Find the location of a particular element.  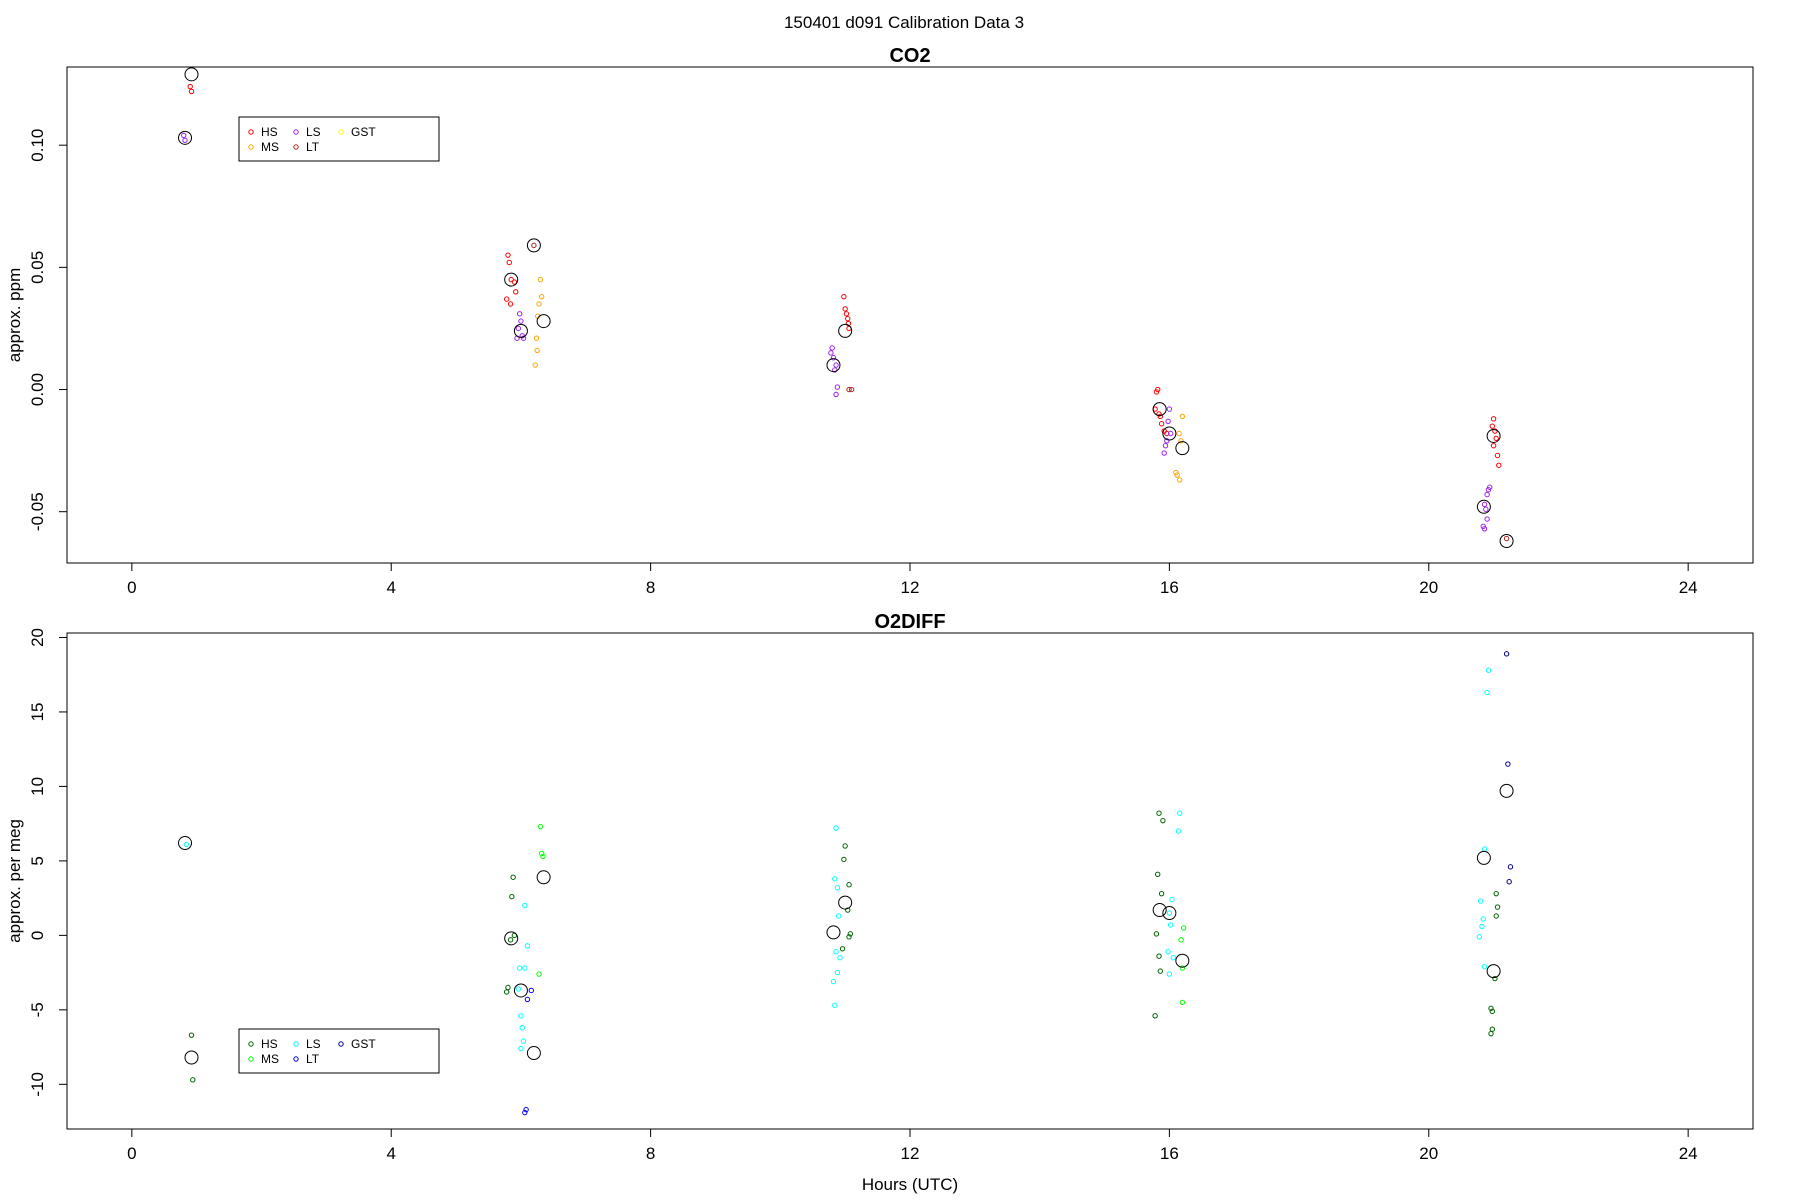

co2-legend: HSMSLSLTGST is located at coordinates (339, 139).